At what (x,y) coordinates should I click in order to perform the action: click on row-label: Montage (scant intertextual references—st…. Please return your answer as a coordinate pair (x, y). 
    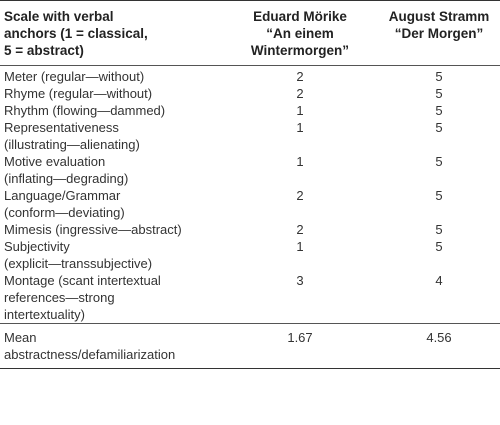
    Looking at the image, I should click on (111, 298).